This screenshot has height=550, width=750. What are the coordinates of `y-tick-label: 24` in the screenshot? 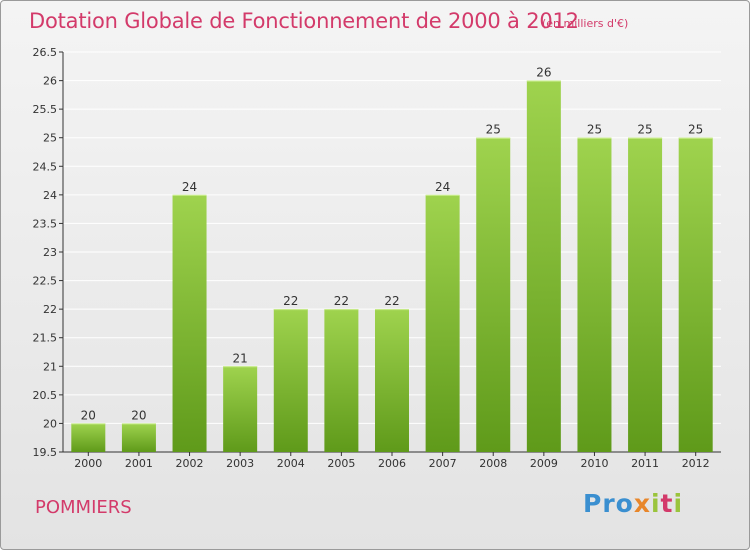 It's located at (50, 195).